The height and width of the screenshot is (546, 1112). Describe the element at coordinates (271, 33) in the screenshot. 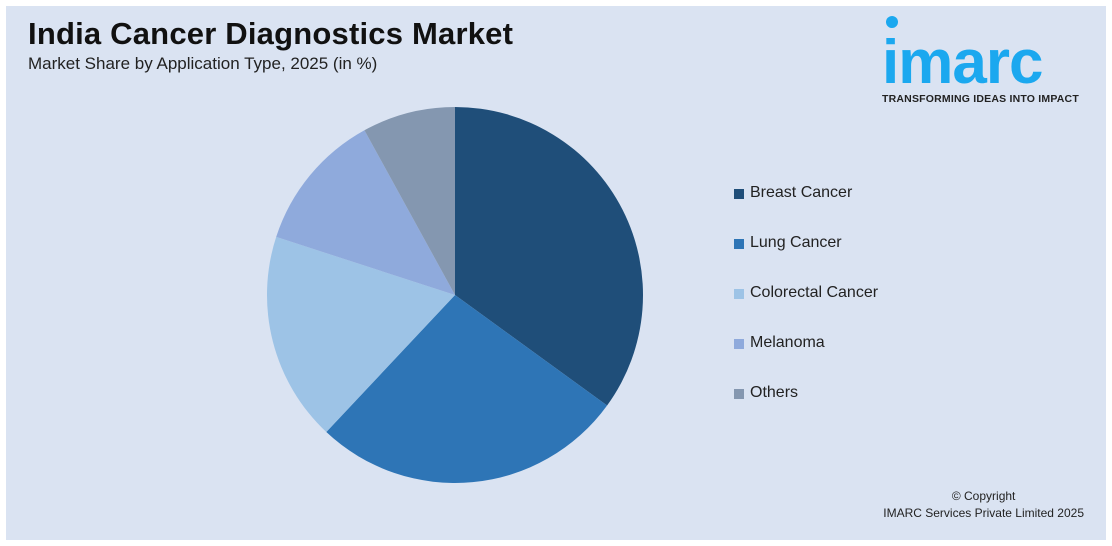

I see `chart-title: India Cancer Diagnostics Market` at that location.